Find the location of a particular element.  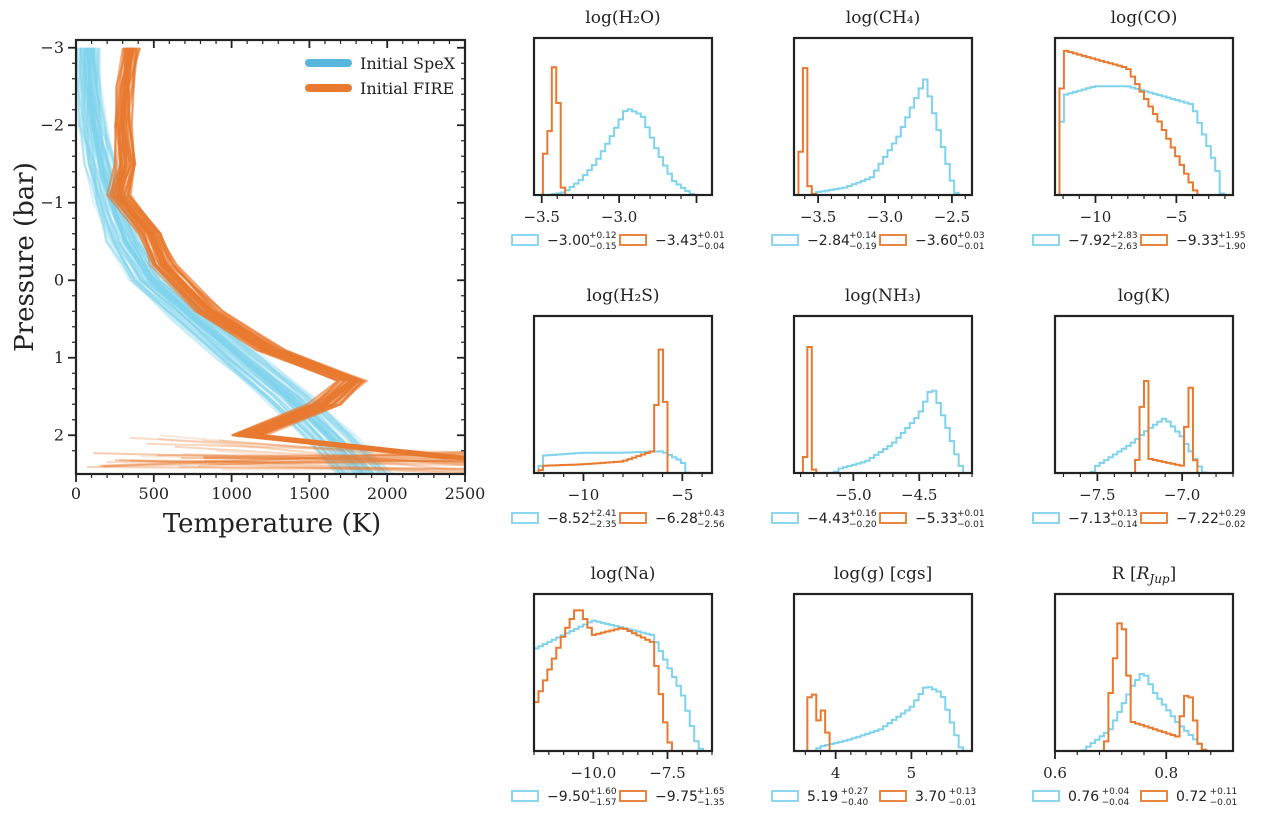

tp-ytick-label: −2 is located at coordinates (52, 124).